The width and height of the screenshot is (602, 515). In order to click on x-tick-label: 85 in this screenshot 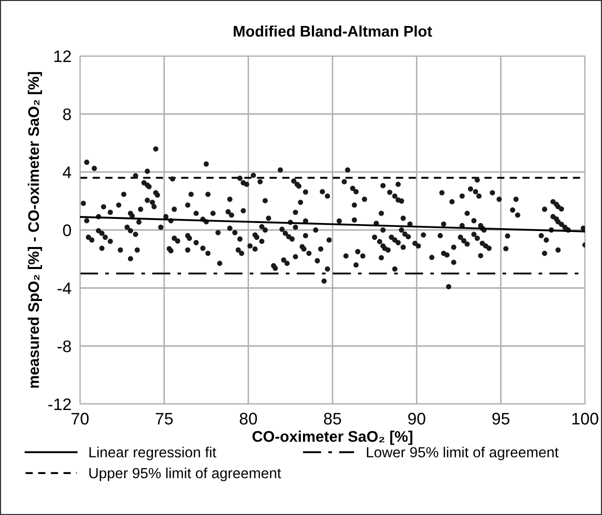, I will do `click(333, 418)`.